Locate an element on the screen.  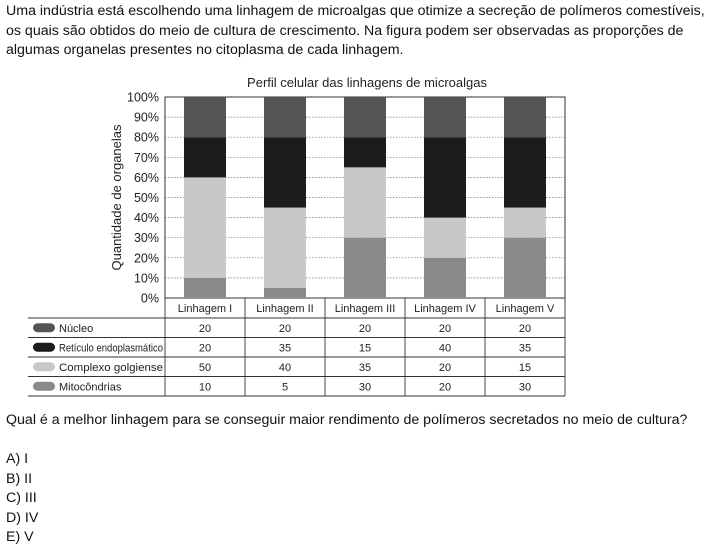
x-category-label: Linhagem V is located at coordinates (525, 309).